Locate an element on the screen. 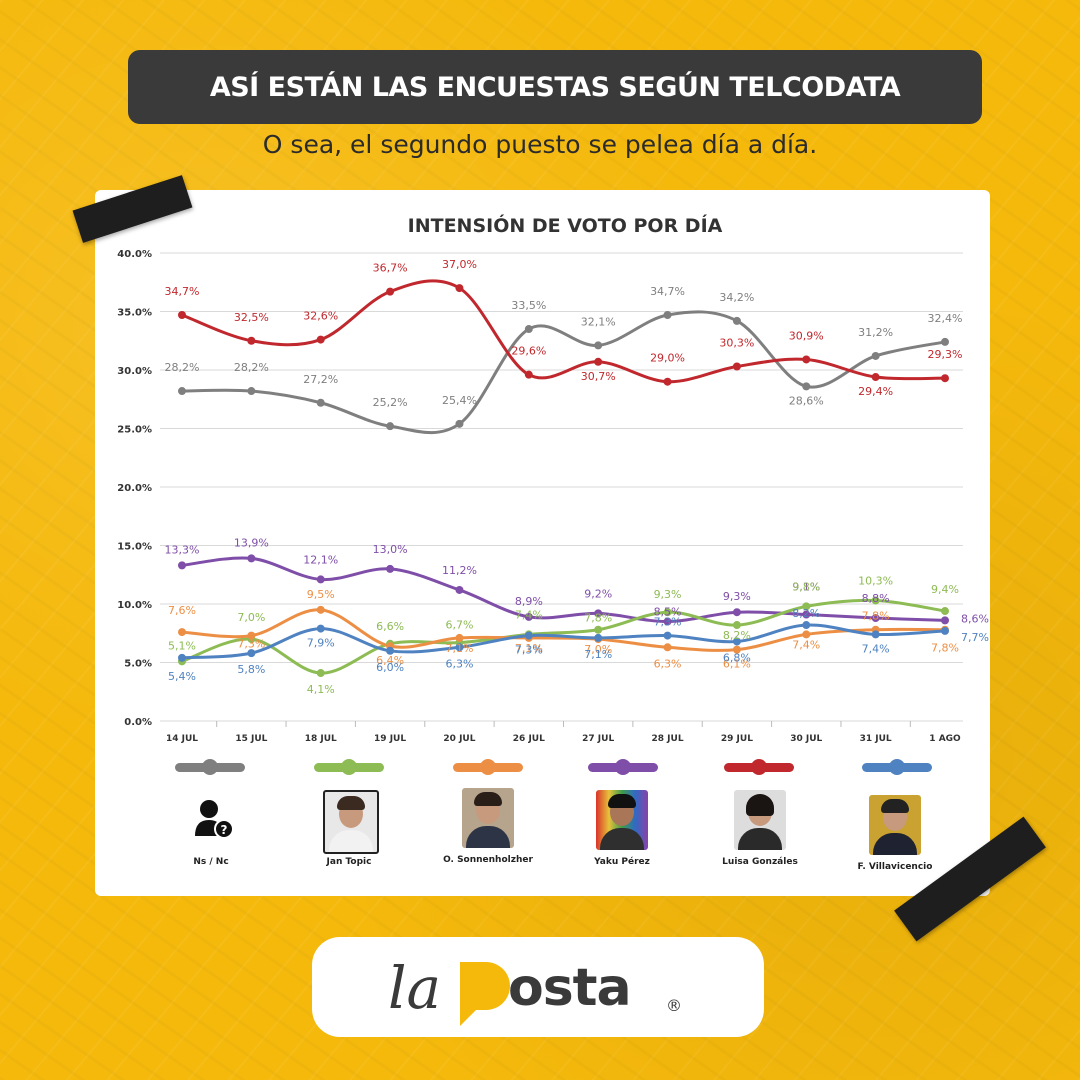 This screenshot has width=1080, height=1080. data-label: 13,9% is located at coordinates (251, 542).